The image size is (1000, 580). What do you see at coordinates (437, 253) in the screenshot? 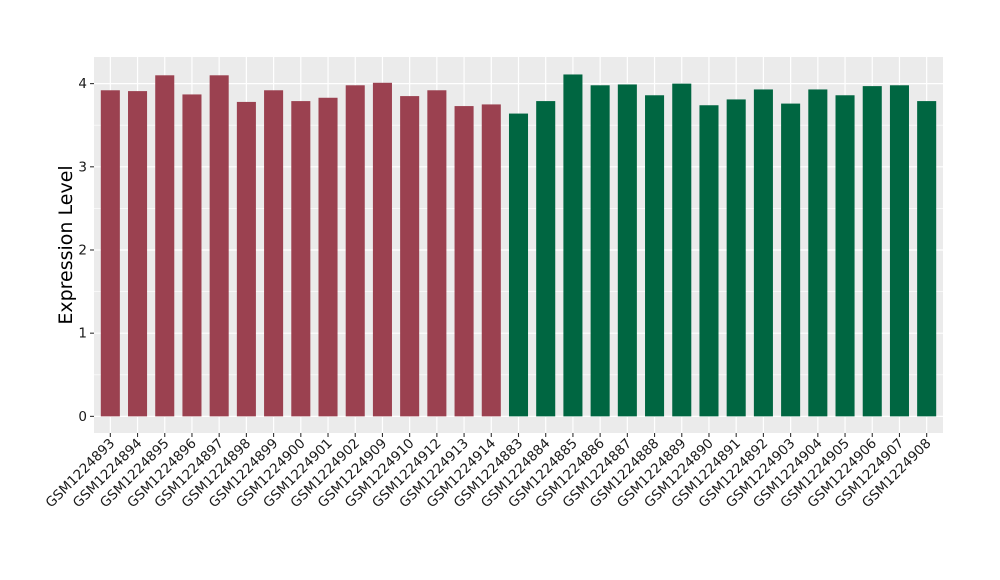
I see `bar-GSM1224912` at bounding box center [437, 253].